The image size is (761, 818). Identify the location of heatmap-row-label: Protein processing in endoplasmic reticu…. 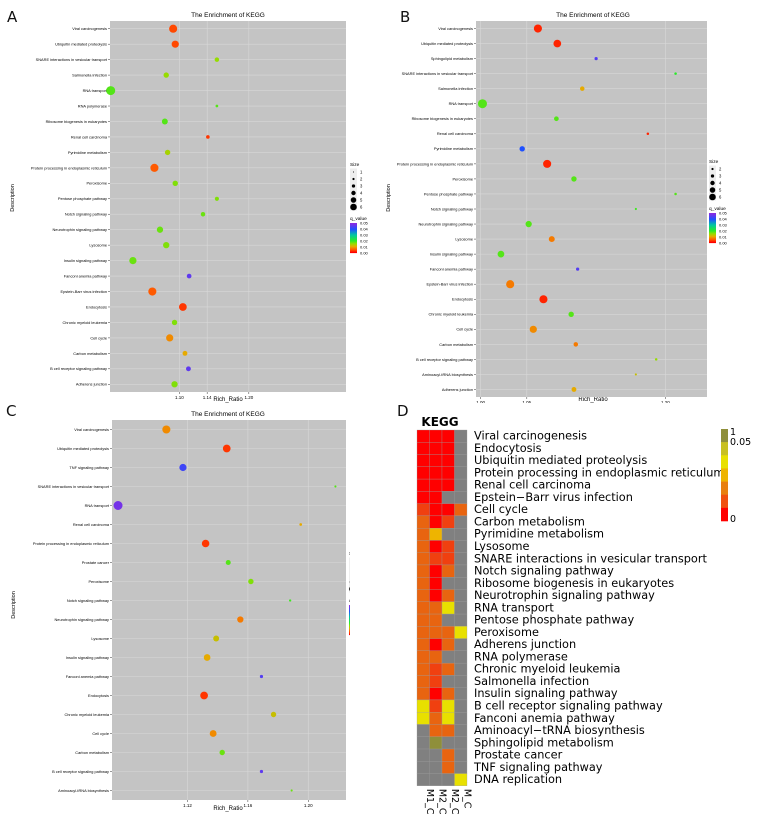
(599, 472).